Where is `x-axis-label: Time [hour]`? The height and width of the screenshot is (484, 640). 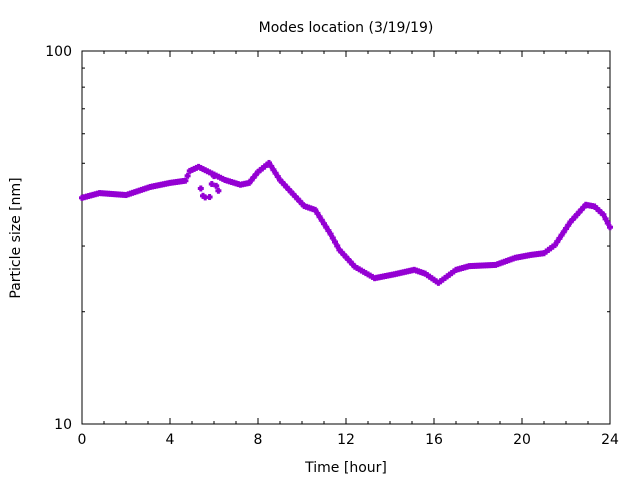 x-axis-label: Time [hour] is located at coordinates (345, 468).